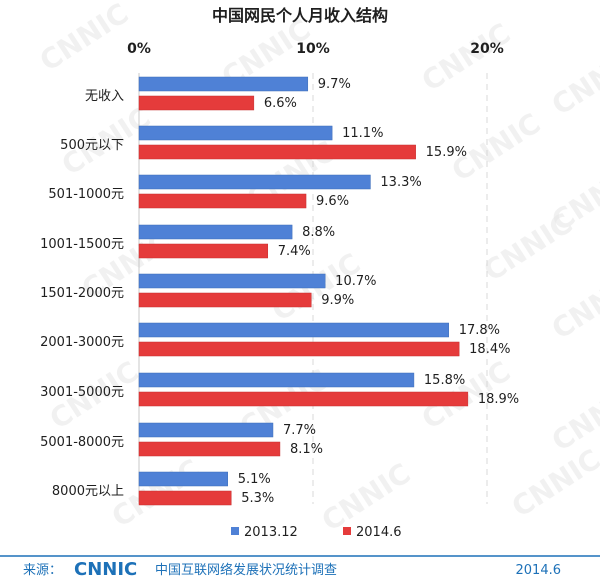 This screenshot has height=577, width=600. What do you see at coordinates (446, 152) in the screenshot?
I see `value-label-2014-6-2: 15.9%` at bounding box center [446, 152].